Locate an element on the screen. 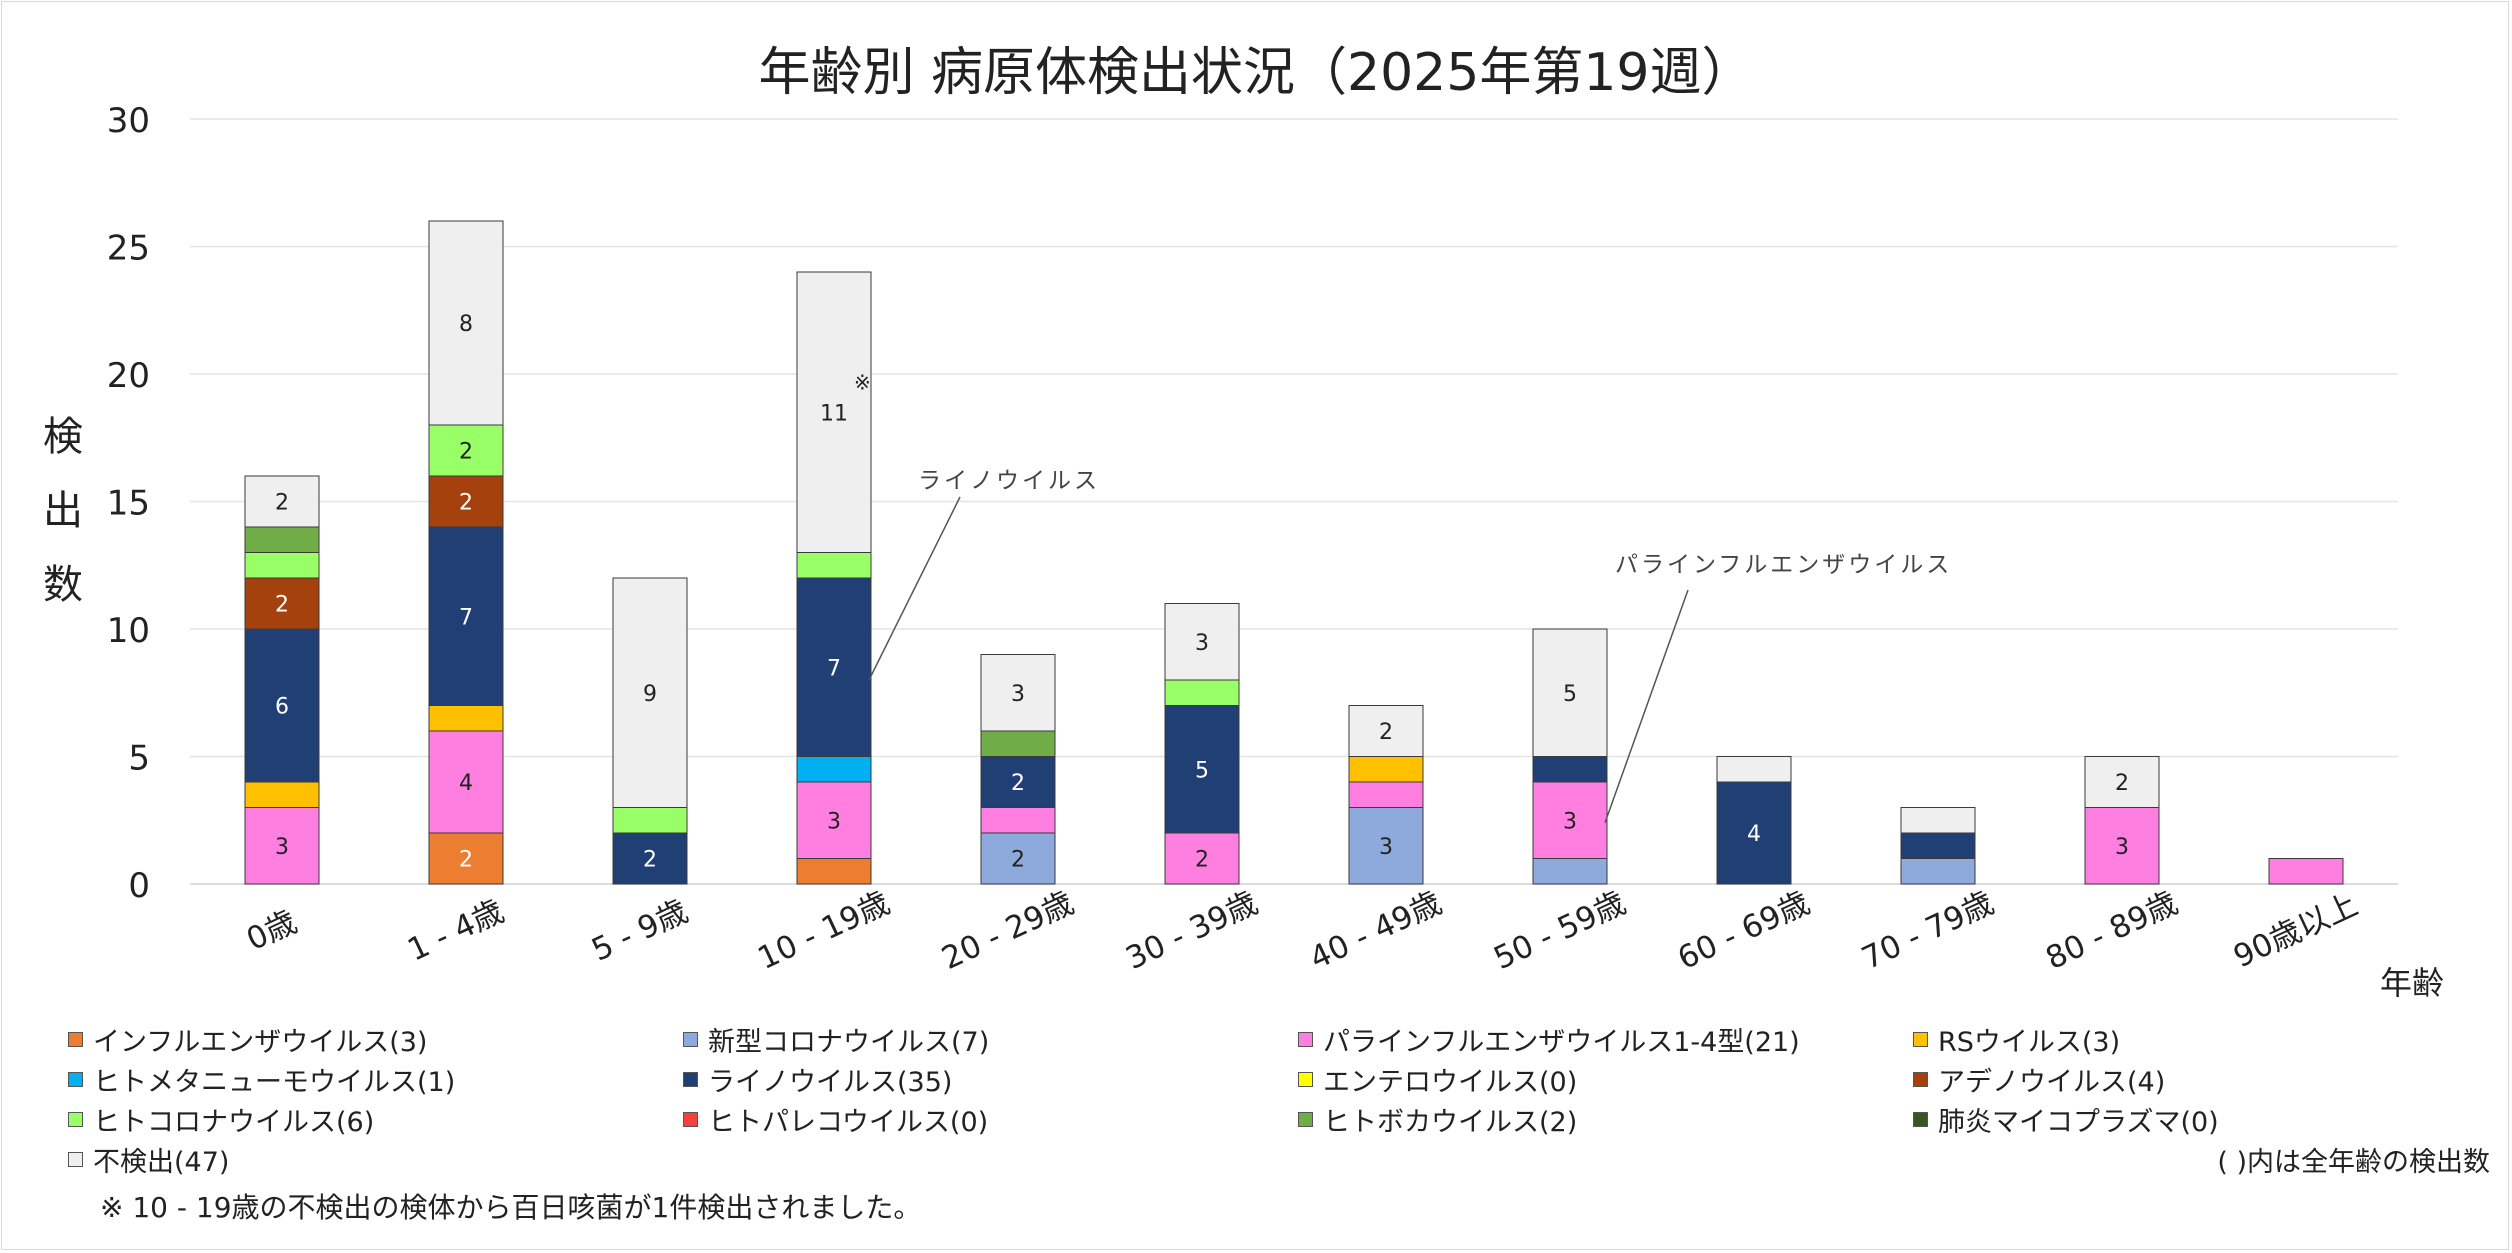  legend-item: RSウイルス(3) is located at coordinates (2016, 1039).